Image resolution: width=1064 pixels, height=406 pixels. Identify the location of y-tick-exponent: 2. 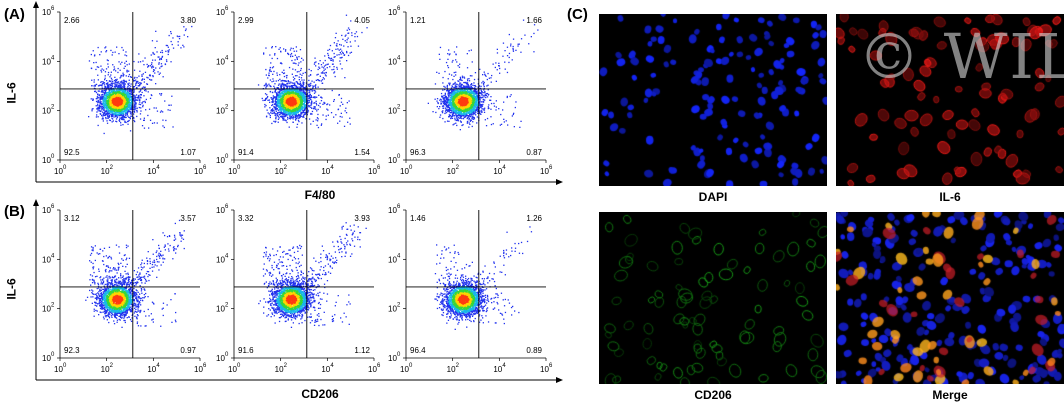
(53, 108).